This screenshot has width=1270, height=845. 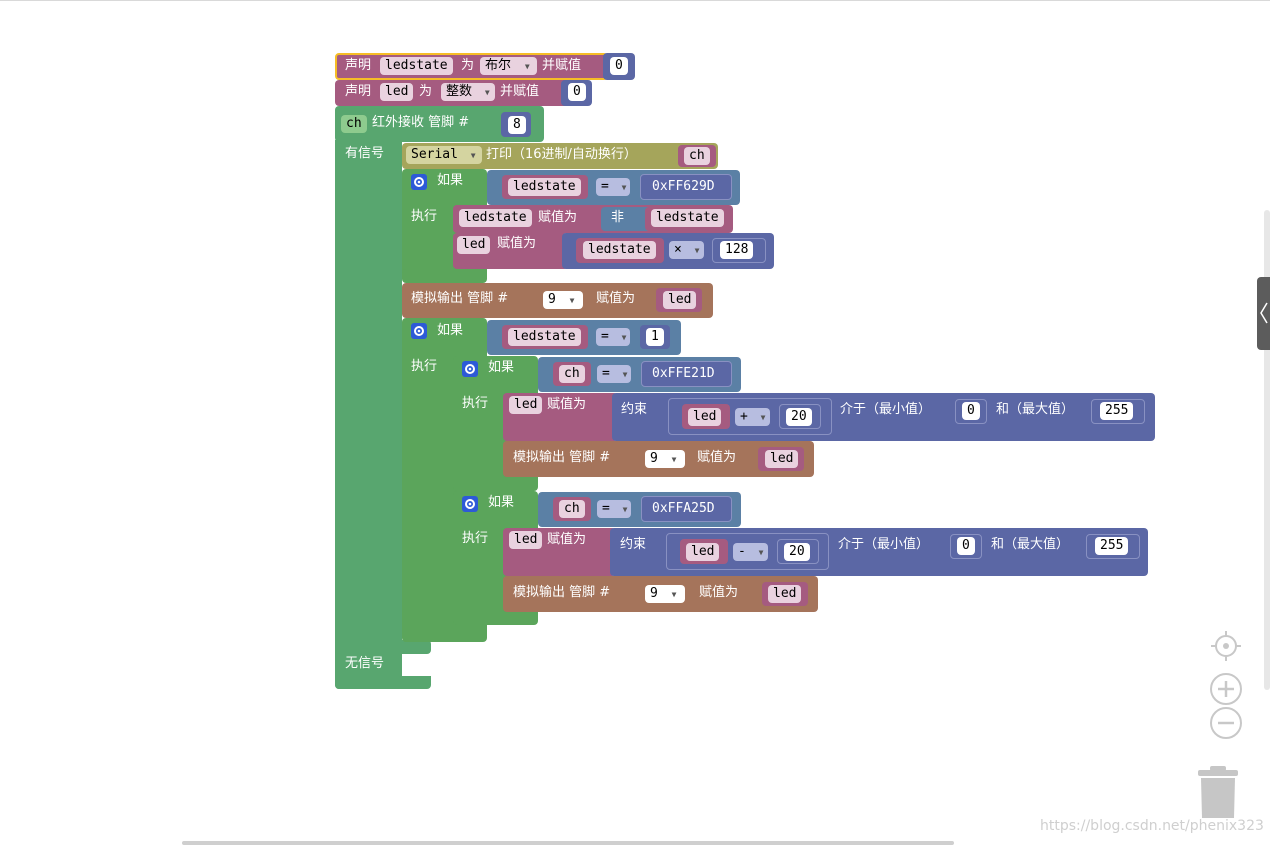 I want to click on serial-dropdown: Serial ▼, so click(x=444, y=155).